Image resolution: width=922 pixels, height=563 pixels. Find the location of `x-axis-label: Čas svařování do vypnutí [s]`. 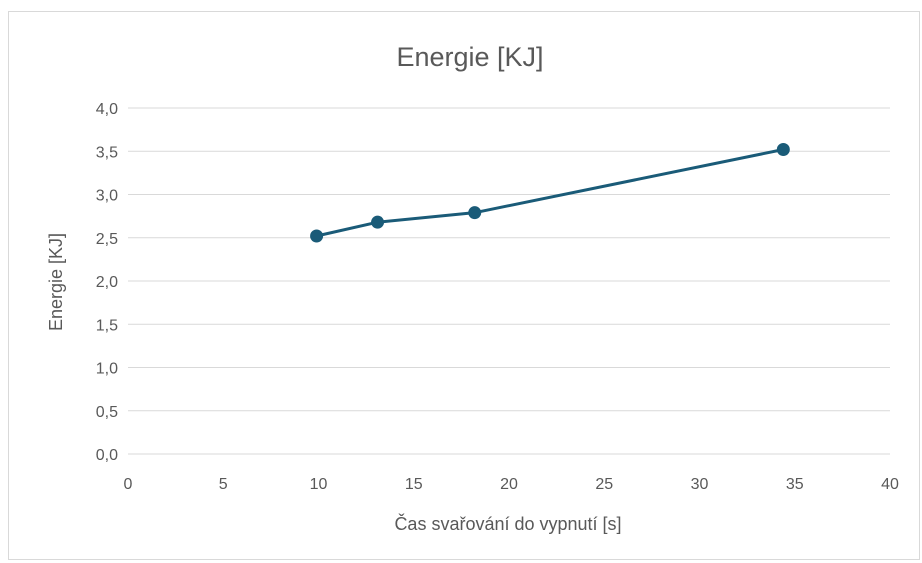

x-axis-label: Čas svařování do vypnutí [s] is located at coordinates (507, 523).